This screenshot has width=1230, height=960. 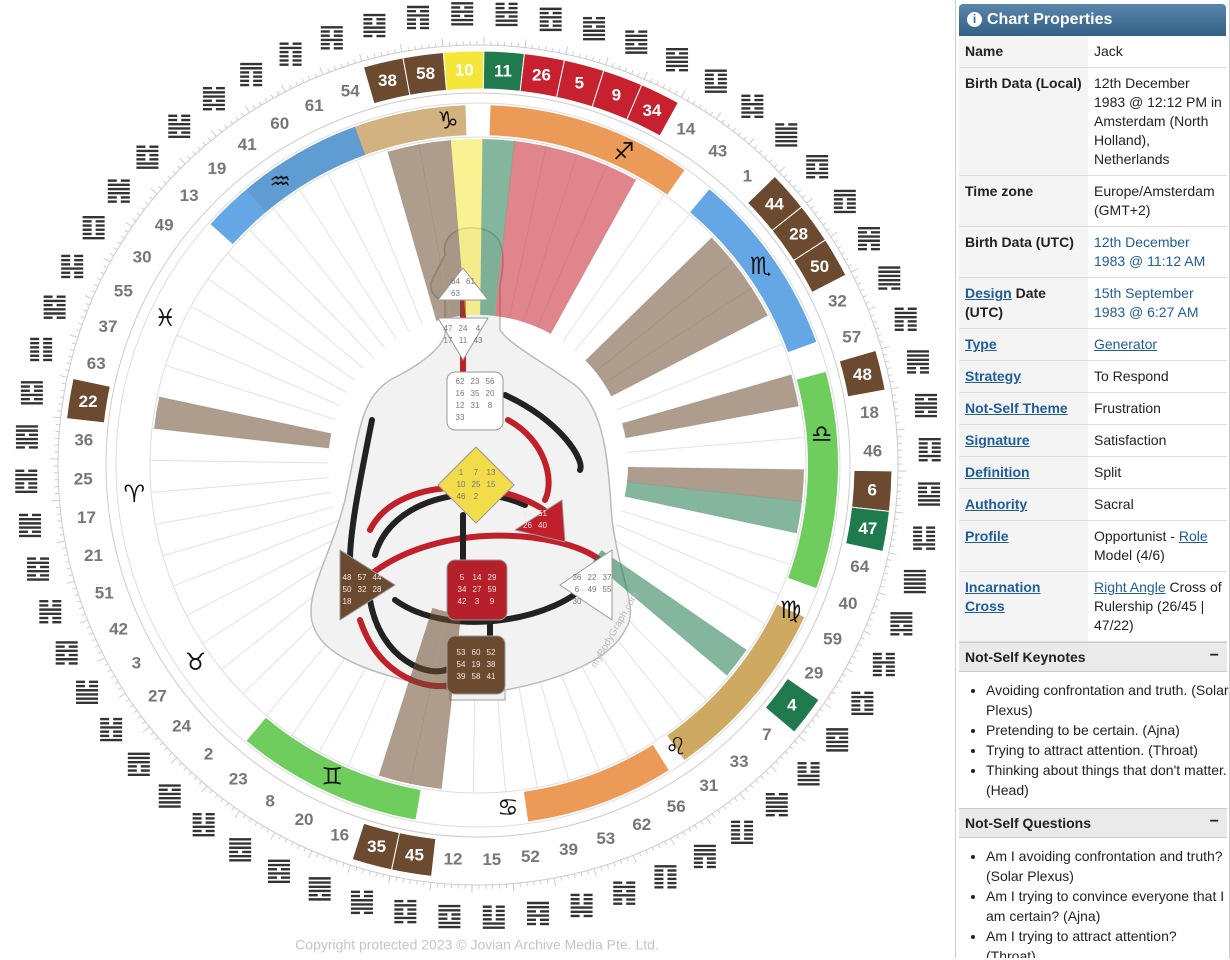 I want to click on link: Type, so click(x=981, y=344).